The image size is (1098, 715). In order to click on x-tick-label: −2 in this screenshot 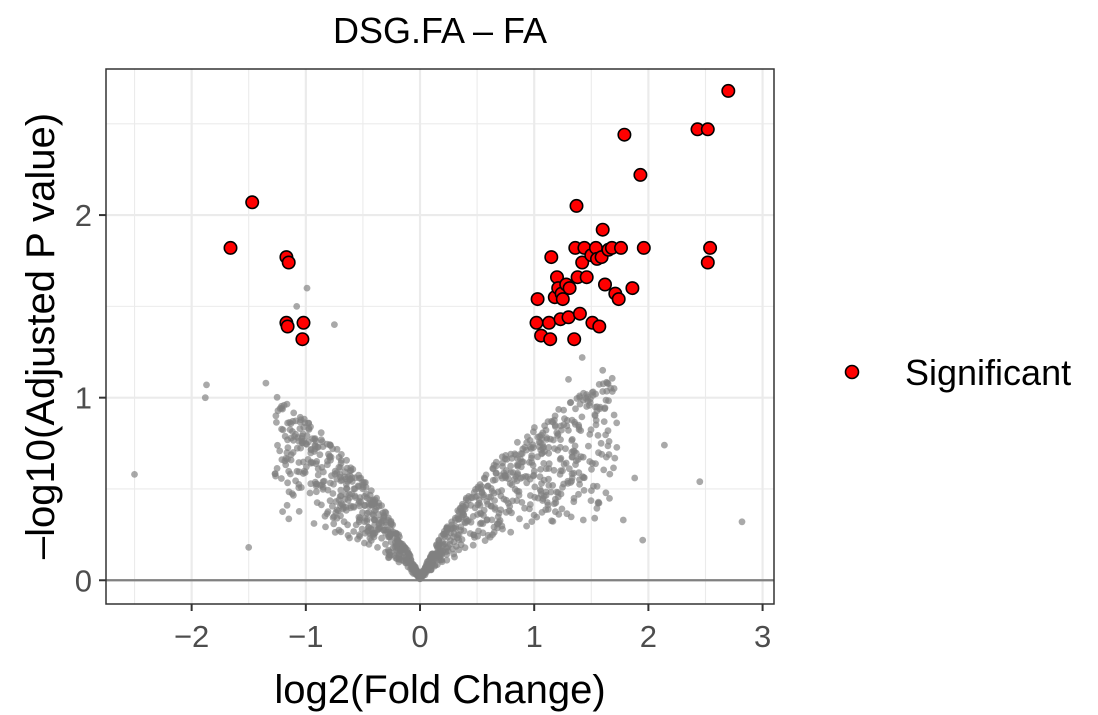, I will do `click(191, 636)`.